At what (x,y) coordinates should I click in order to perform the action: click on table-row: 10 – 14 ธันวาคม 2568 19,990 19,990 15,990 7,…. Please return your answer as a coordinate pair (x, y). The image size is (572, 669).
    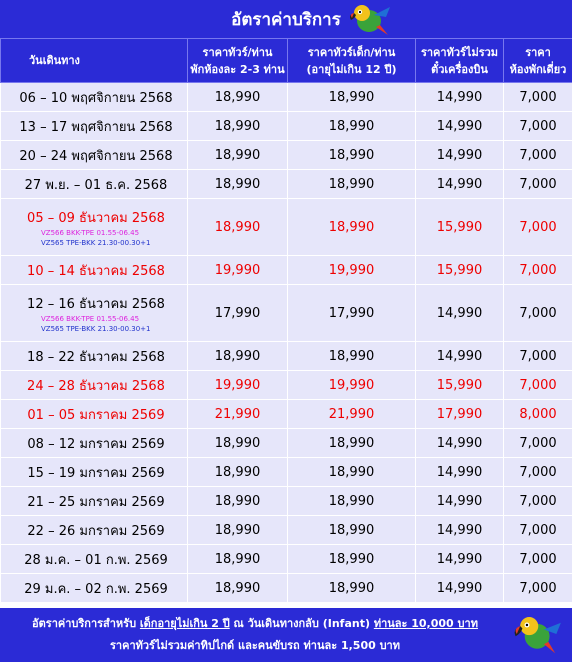
    Looking at the image, I should click on (286, 270).